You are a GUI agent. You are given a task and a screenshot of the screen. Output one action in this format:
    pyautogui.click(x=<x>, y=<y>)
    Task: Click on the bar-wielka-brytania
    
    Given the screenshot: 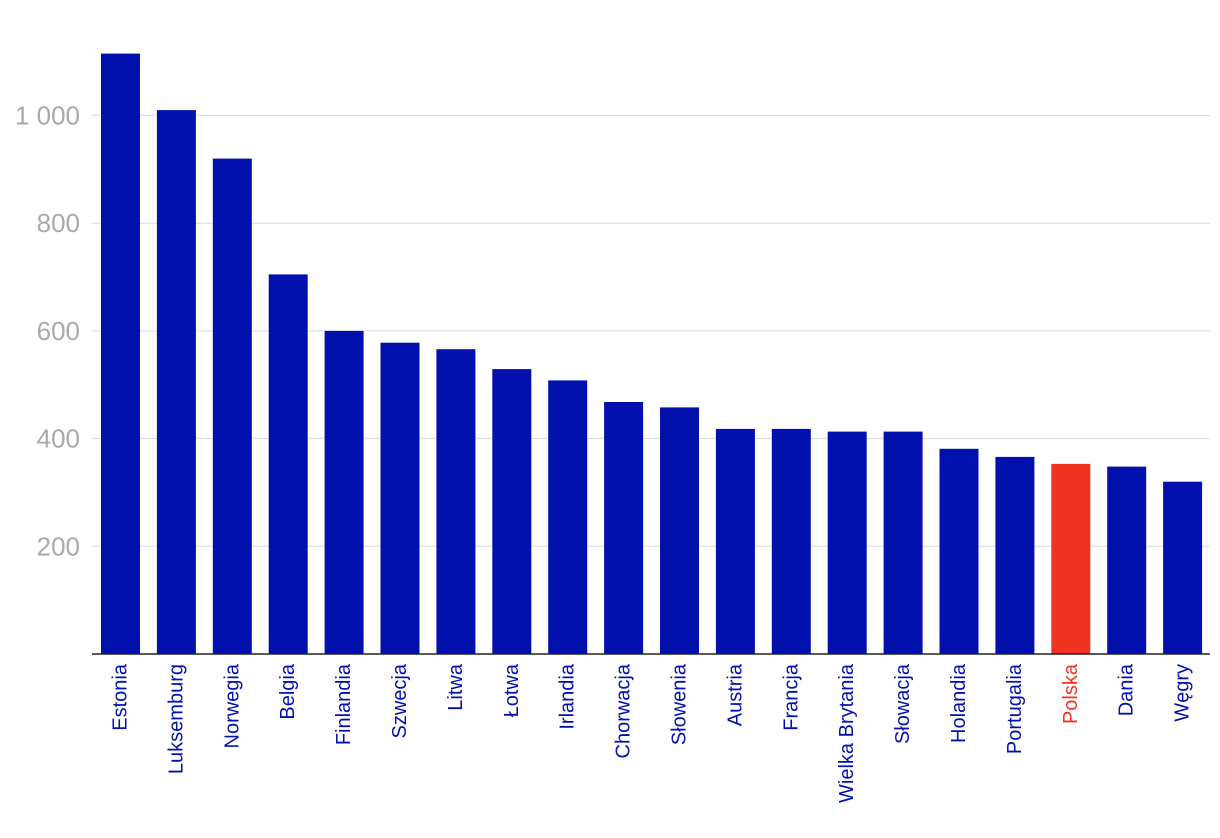 What is the action you would take?
    pyautogui.click(x=847, y=542)
    